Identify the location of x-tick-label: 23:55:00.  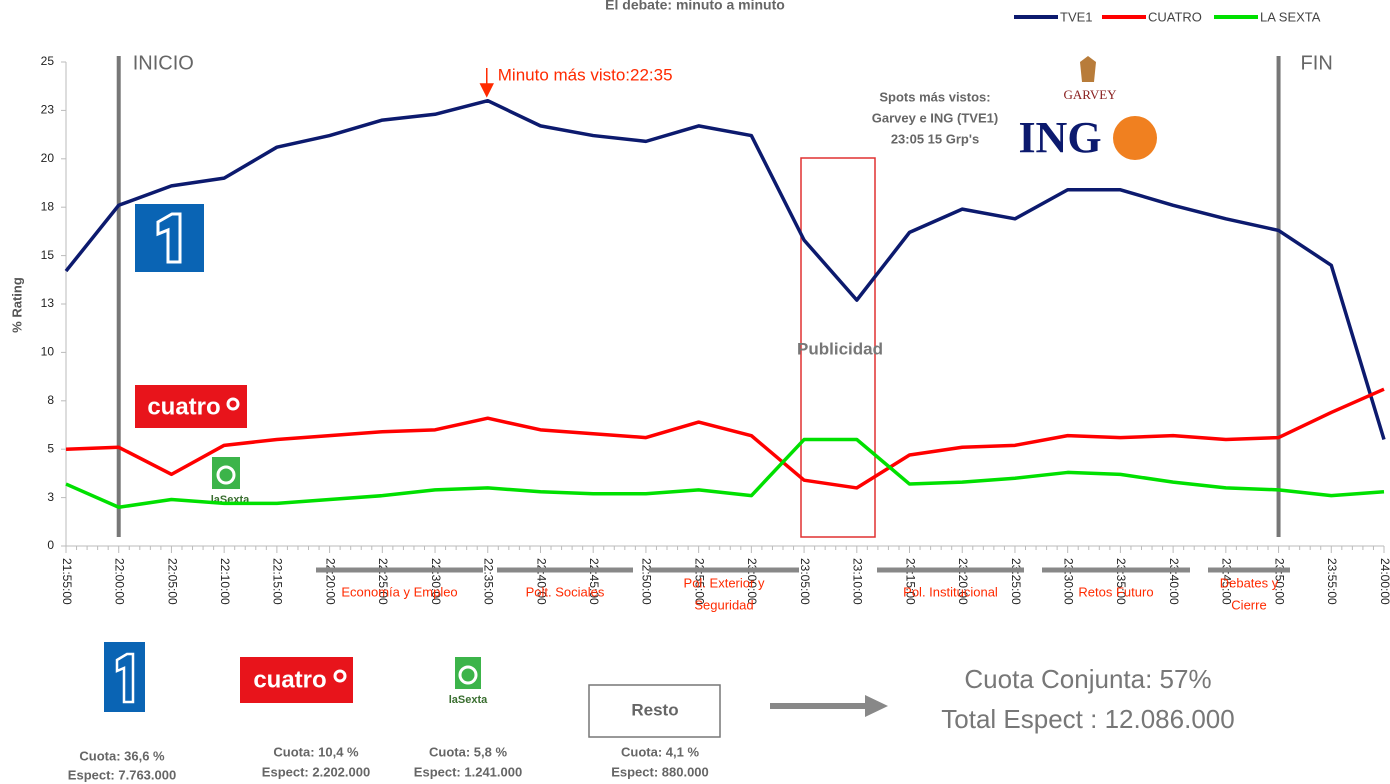
(1332, 581).